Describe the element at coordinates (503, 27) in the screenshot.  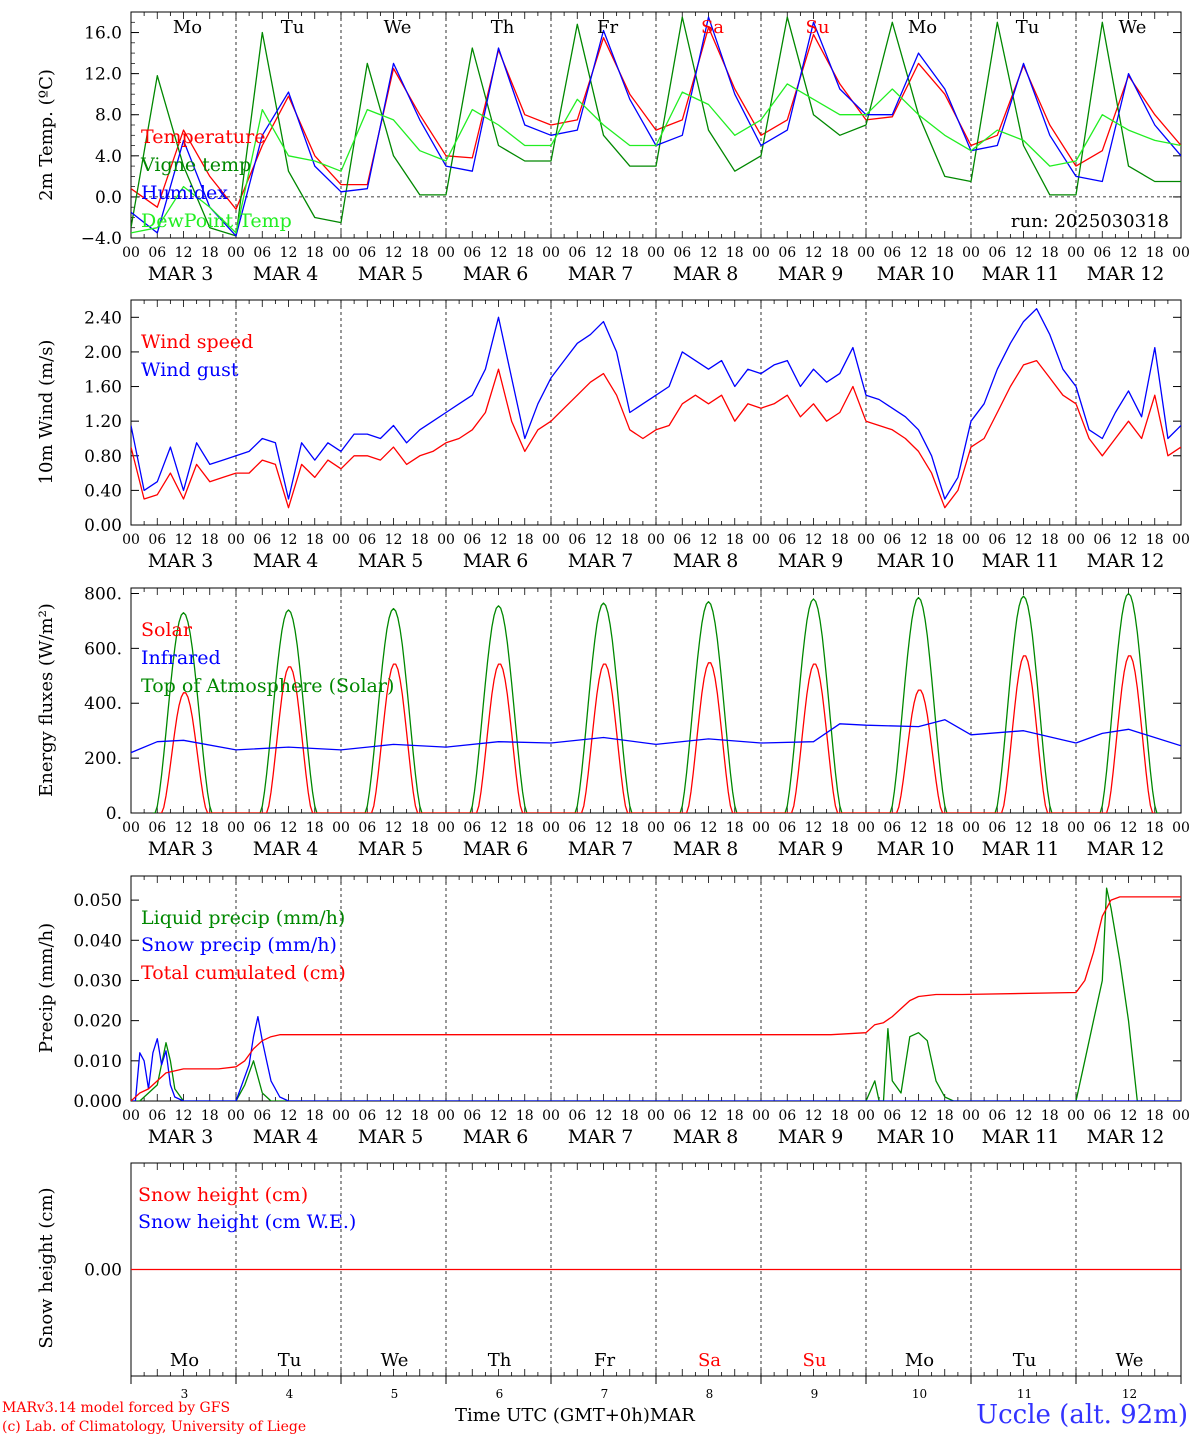
I see `weekday-top-label: Th` at that location.